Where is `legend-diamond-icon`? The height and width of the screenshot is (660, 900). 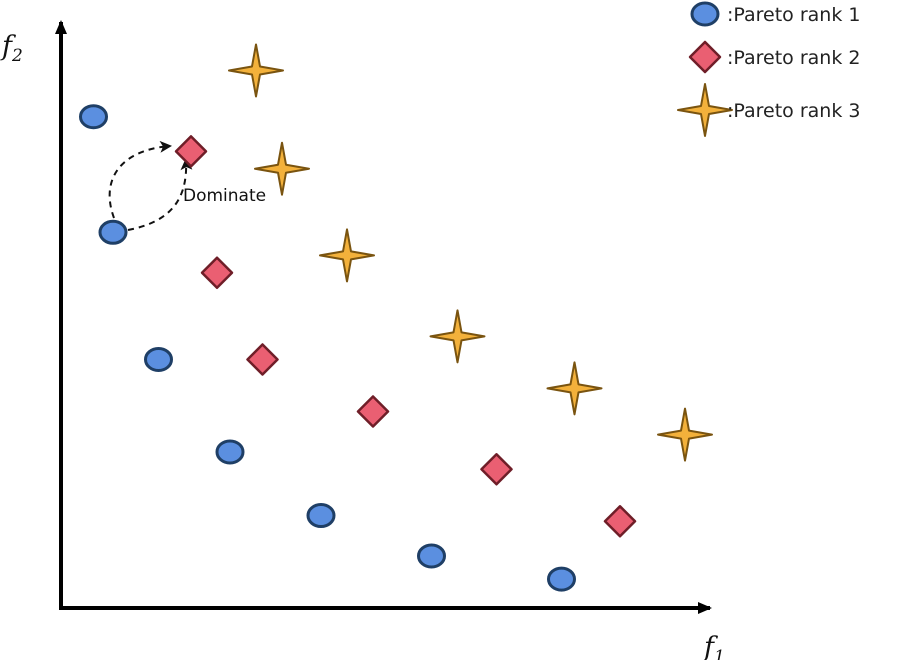 legend-diamond-icon is located at coordinates (705, 57).